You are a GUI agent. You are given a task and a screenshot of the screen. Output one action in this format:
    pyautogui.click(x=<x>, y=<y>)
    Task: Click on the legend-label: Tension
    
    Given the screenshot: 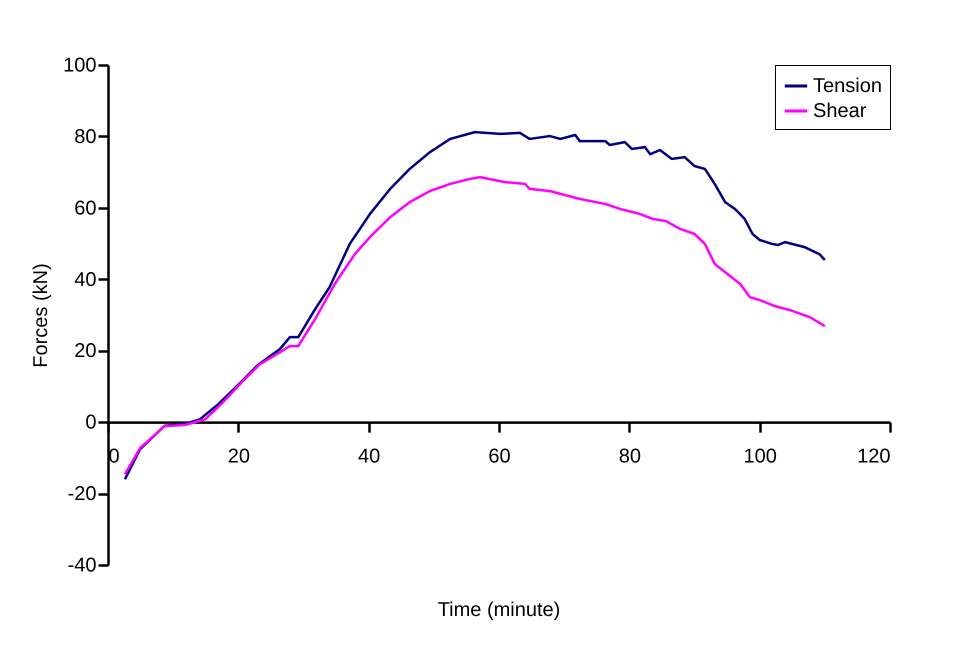 What is the action you would take?
    pyautogui.click(x=847, y=86)
    